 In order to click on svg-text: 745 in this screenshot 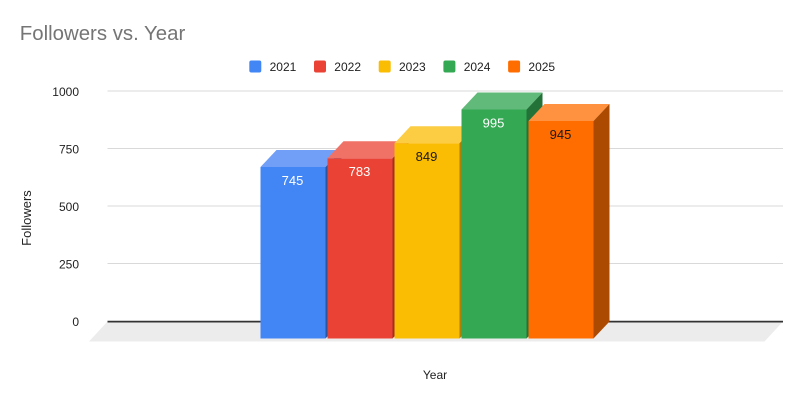, I will do `click(293, 180)`.